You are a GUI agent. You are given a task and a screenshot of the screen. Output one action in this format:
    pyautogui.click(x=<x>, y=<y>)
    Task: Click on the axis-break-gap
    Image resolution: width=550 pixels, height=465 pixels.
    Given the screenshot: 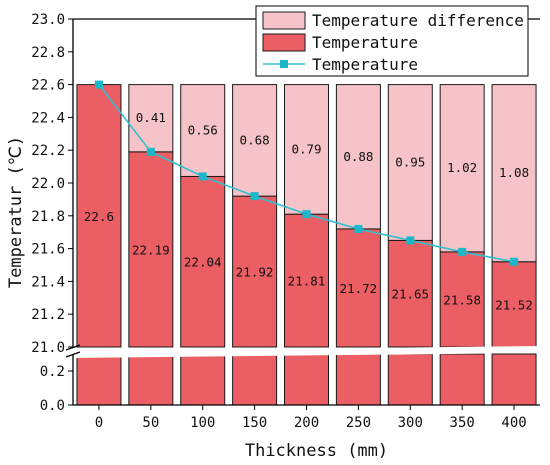 What is the action you would take?
    pyautogui.click(x=304, y=352)
    